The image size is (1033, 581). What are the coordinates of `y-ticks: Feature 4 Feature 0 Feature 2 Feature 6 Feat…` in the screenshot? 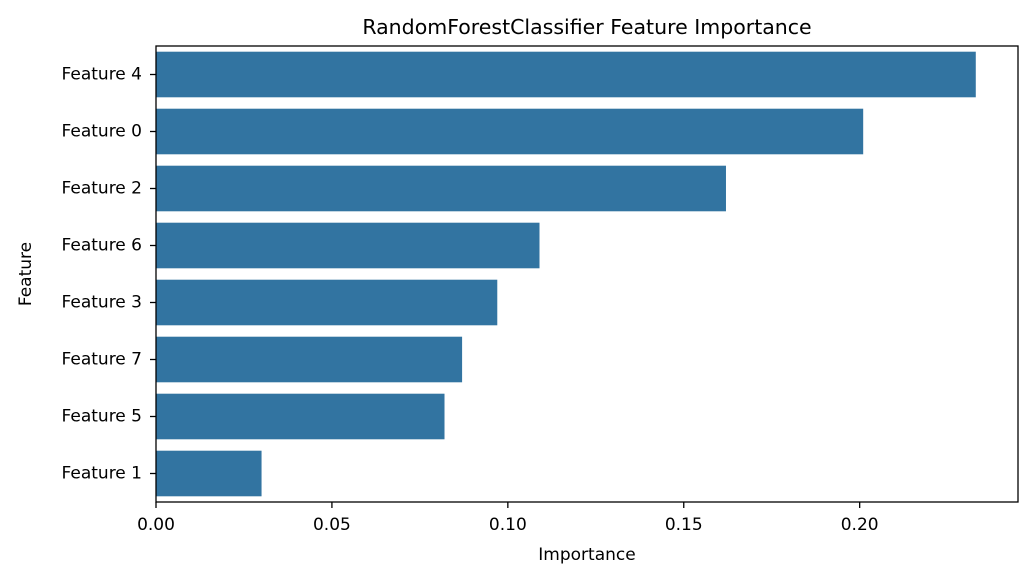 It's located at (109, 274).